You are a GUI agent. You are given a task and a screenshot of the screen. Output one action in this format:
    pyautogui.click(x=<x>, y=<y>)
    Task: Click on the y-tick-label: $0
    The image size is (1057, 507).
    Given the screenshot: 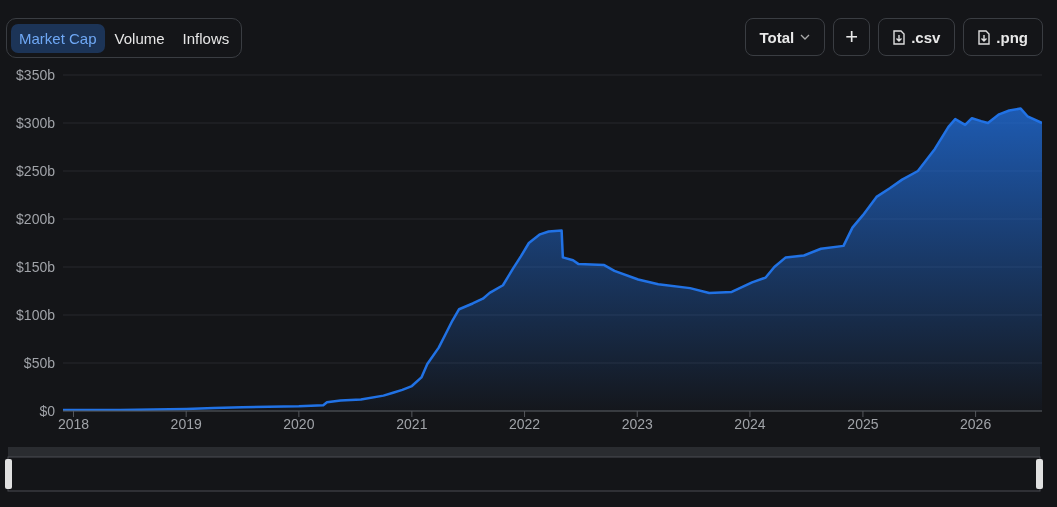 What is the action you would take?
    pyautogui.click(x=47, y=410)
    